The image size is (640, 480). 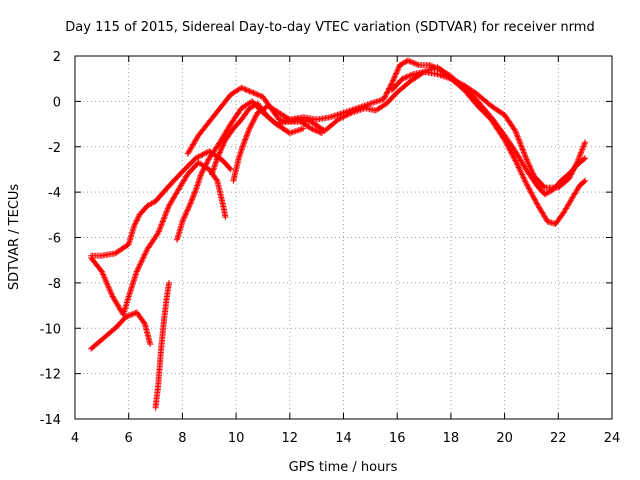 What do you see at coordinates (451, 438) in the screenshot?
I see `x-tick-label: 18` at bounding box center [451, 438].